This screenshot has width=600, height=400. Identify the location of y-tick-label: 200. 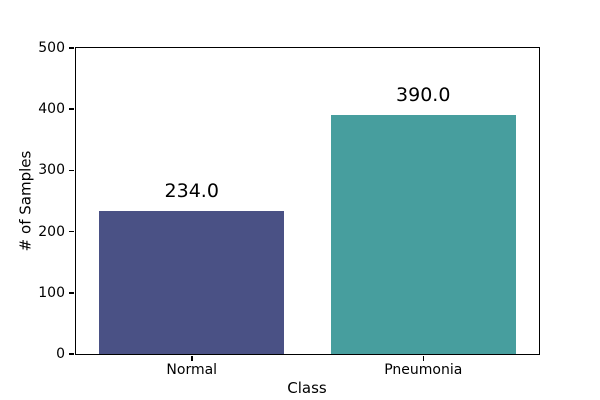
(51, 231).